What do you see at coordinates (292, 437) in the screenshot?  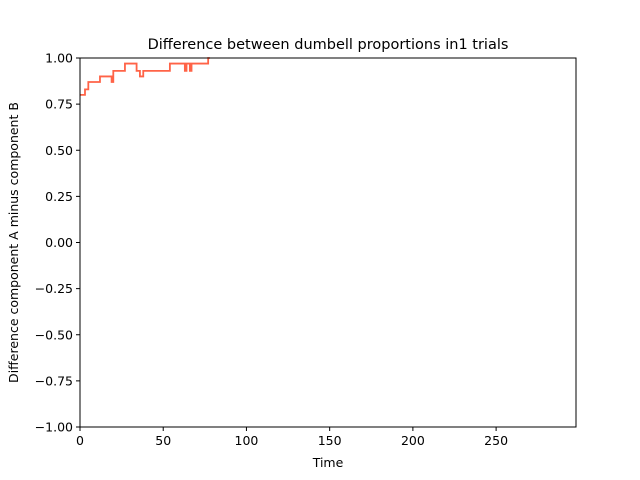 I see `x-axis: 0 50 100 150 200 250` at bounding box center [292, 437].